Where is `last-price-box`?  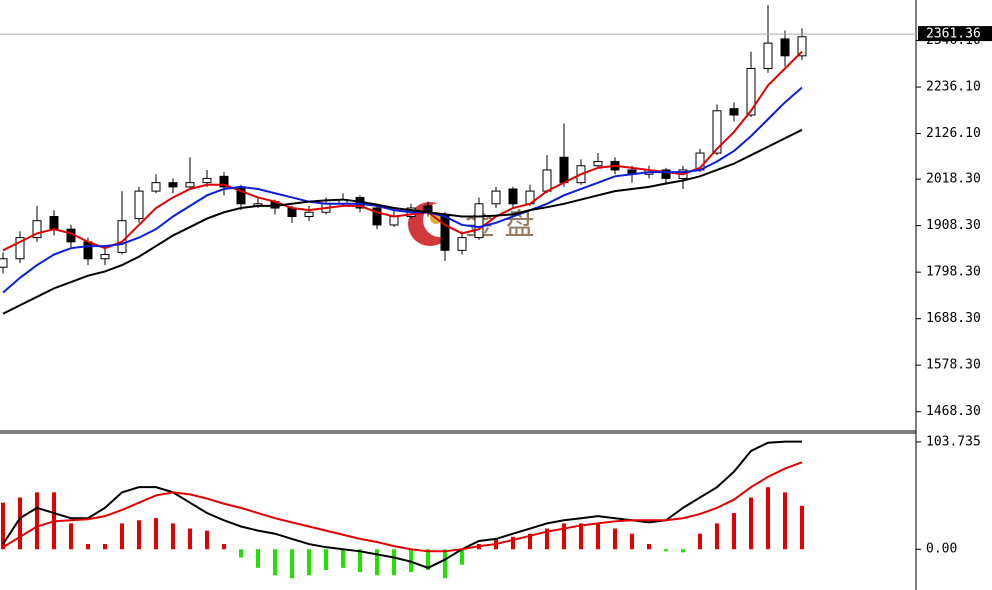
last-price-box is located at coordinates (955, 34).